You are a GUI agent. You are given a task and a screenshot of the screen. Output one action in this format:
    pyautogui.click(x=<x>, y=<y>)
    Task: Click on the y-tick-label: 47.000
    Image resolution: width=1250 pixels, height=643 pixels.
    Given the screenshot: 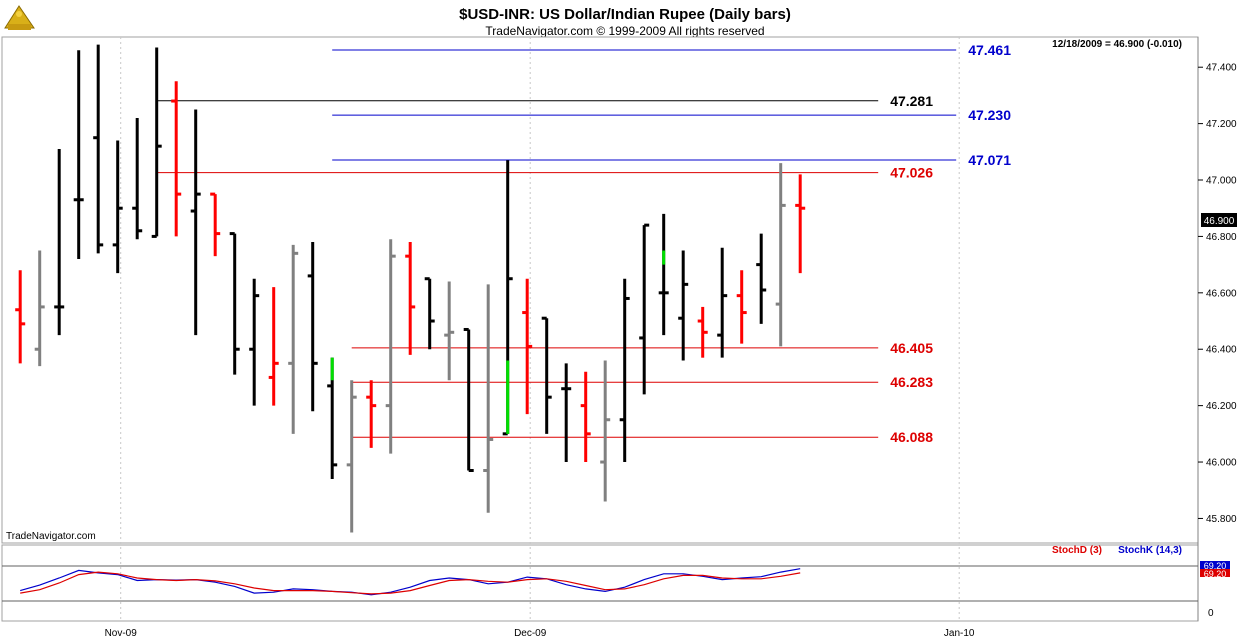 What is the action you would take?
    pyautogui.click(x=1221, y=181)
    